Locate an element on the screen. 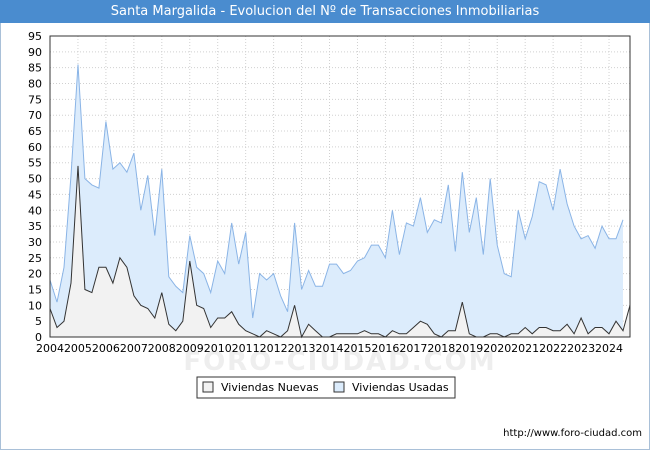 The width and height of the screenshot is (650, 450). legend-label-nuevas: Viviendas Nuevas is located at coordinates (270, 387).